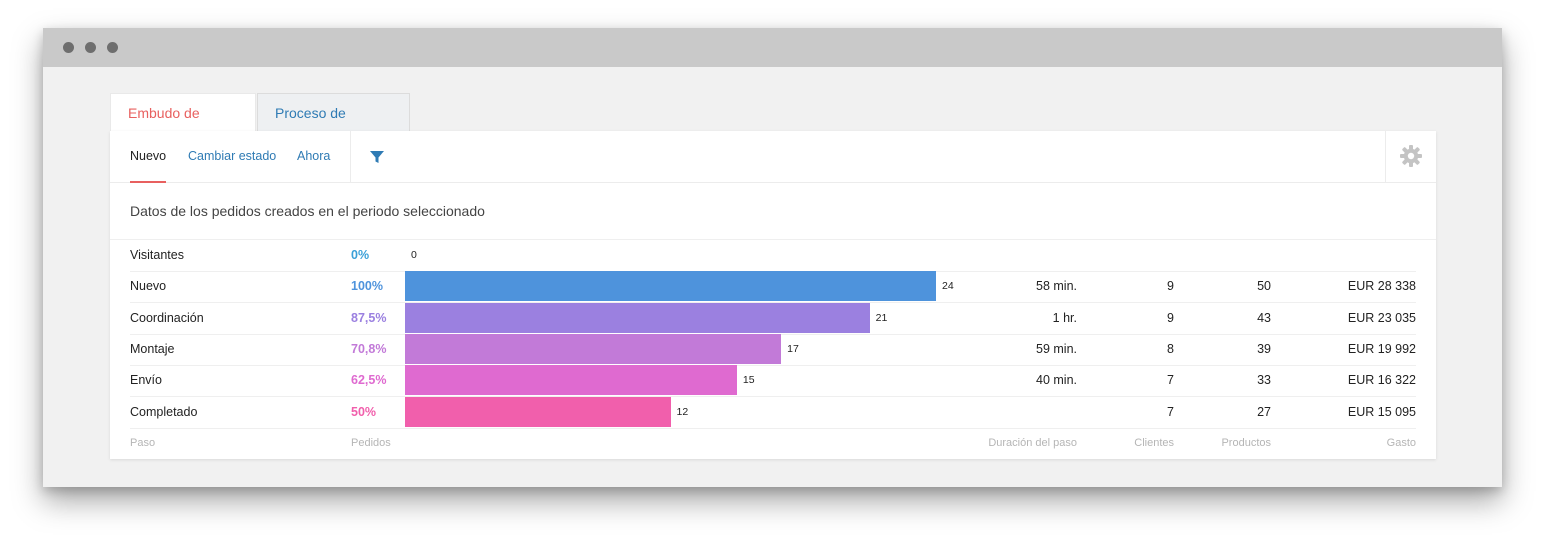 The height and width of the screenshot is (558, 1562). I want to click on spend-value: EUR 16 322, so click(1381, 380).